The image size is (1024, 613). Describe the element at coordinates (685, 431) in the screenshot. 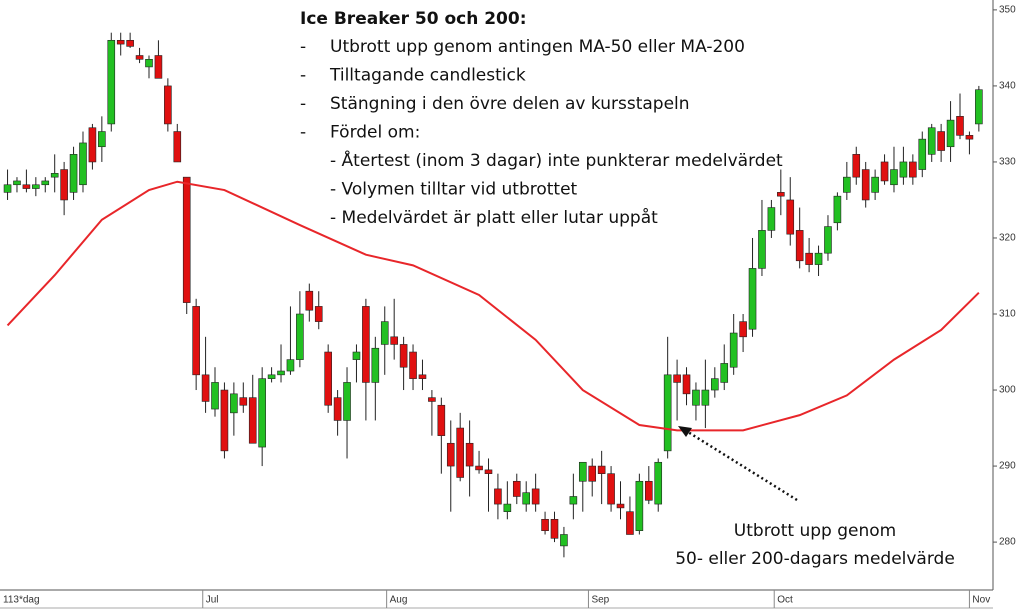

I see `arrow-head` at that location.